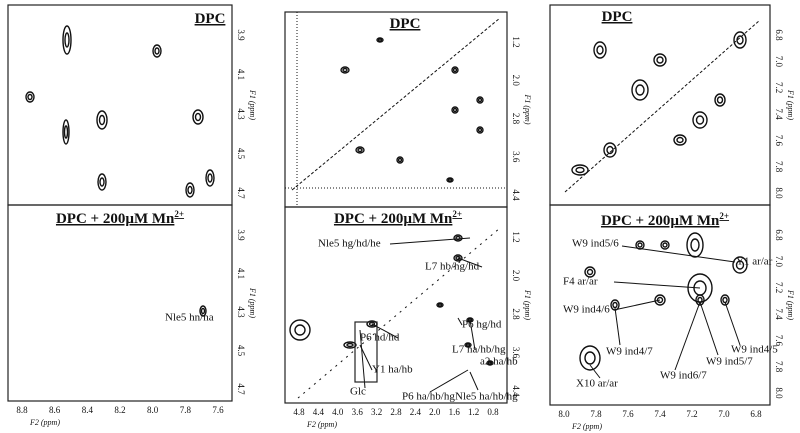 The height and width of the screenshot is (433, 800). What do you see at coordinates (779, 114) in the screenshot?
I see `f1-tick-label: 7.4` at bounding box center [779, 114].